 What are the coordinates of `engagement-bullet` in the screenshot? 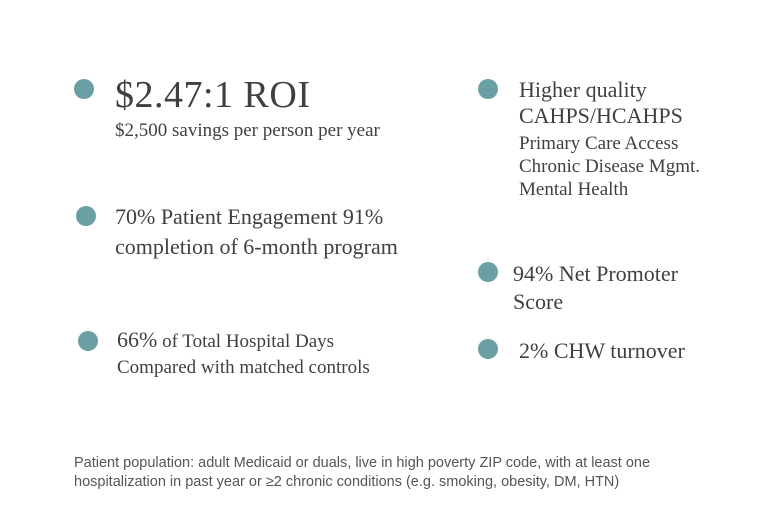 It's located at (86, 216).